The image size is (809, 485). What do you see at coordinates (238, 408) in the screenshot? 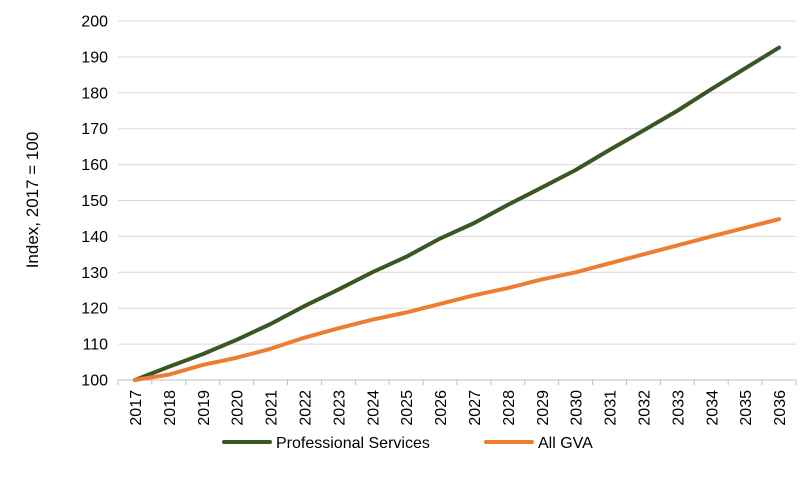
I see `x-tick-label: 2020` at bounding box center [238, 408].